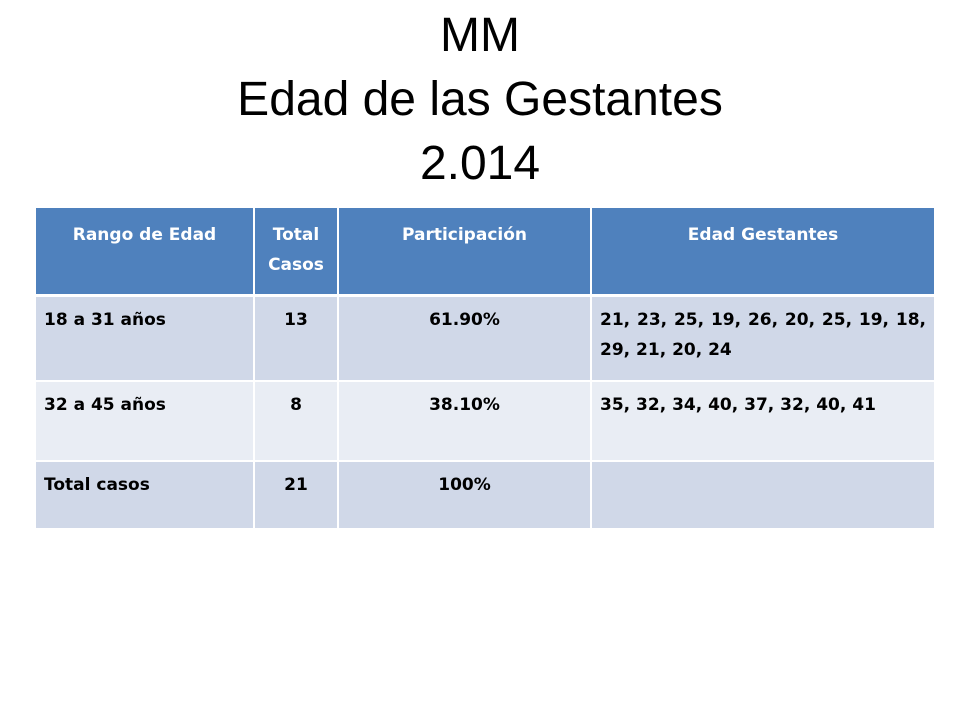 The width and height of the screenshot is (960, 720). Describe the element at coordinates (763, 252) in the screenshot. I see `header-edad-gestantes: Edad Gestantes` at that location.